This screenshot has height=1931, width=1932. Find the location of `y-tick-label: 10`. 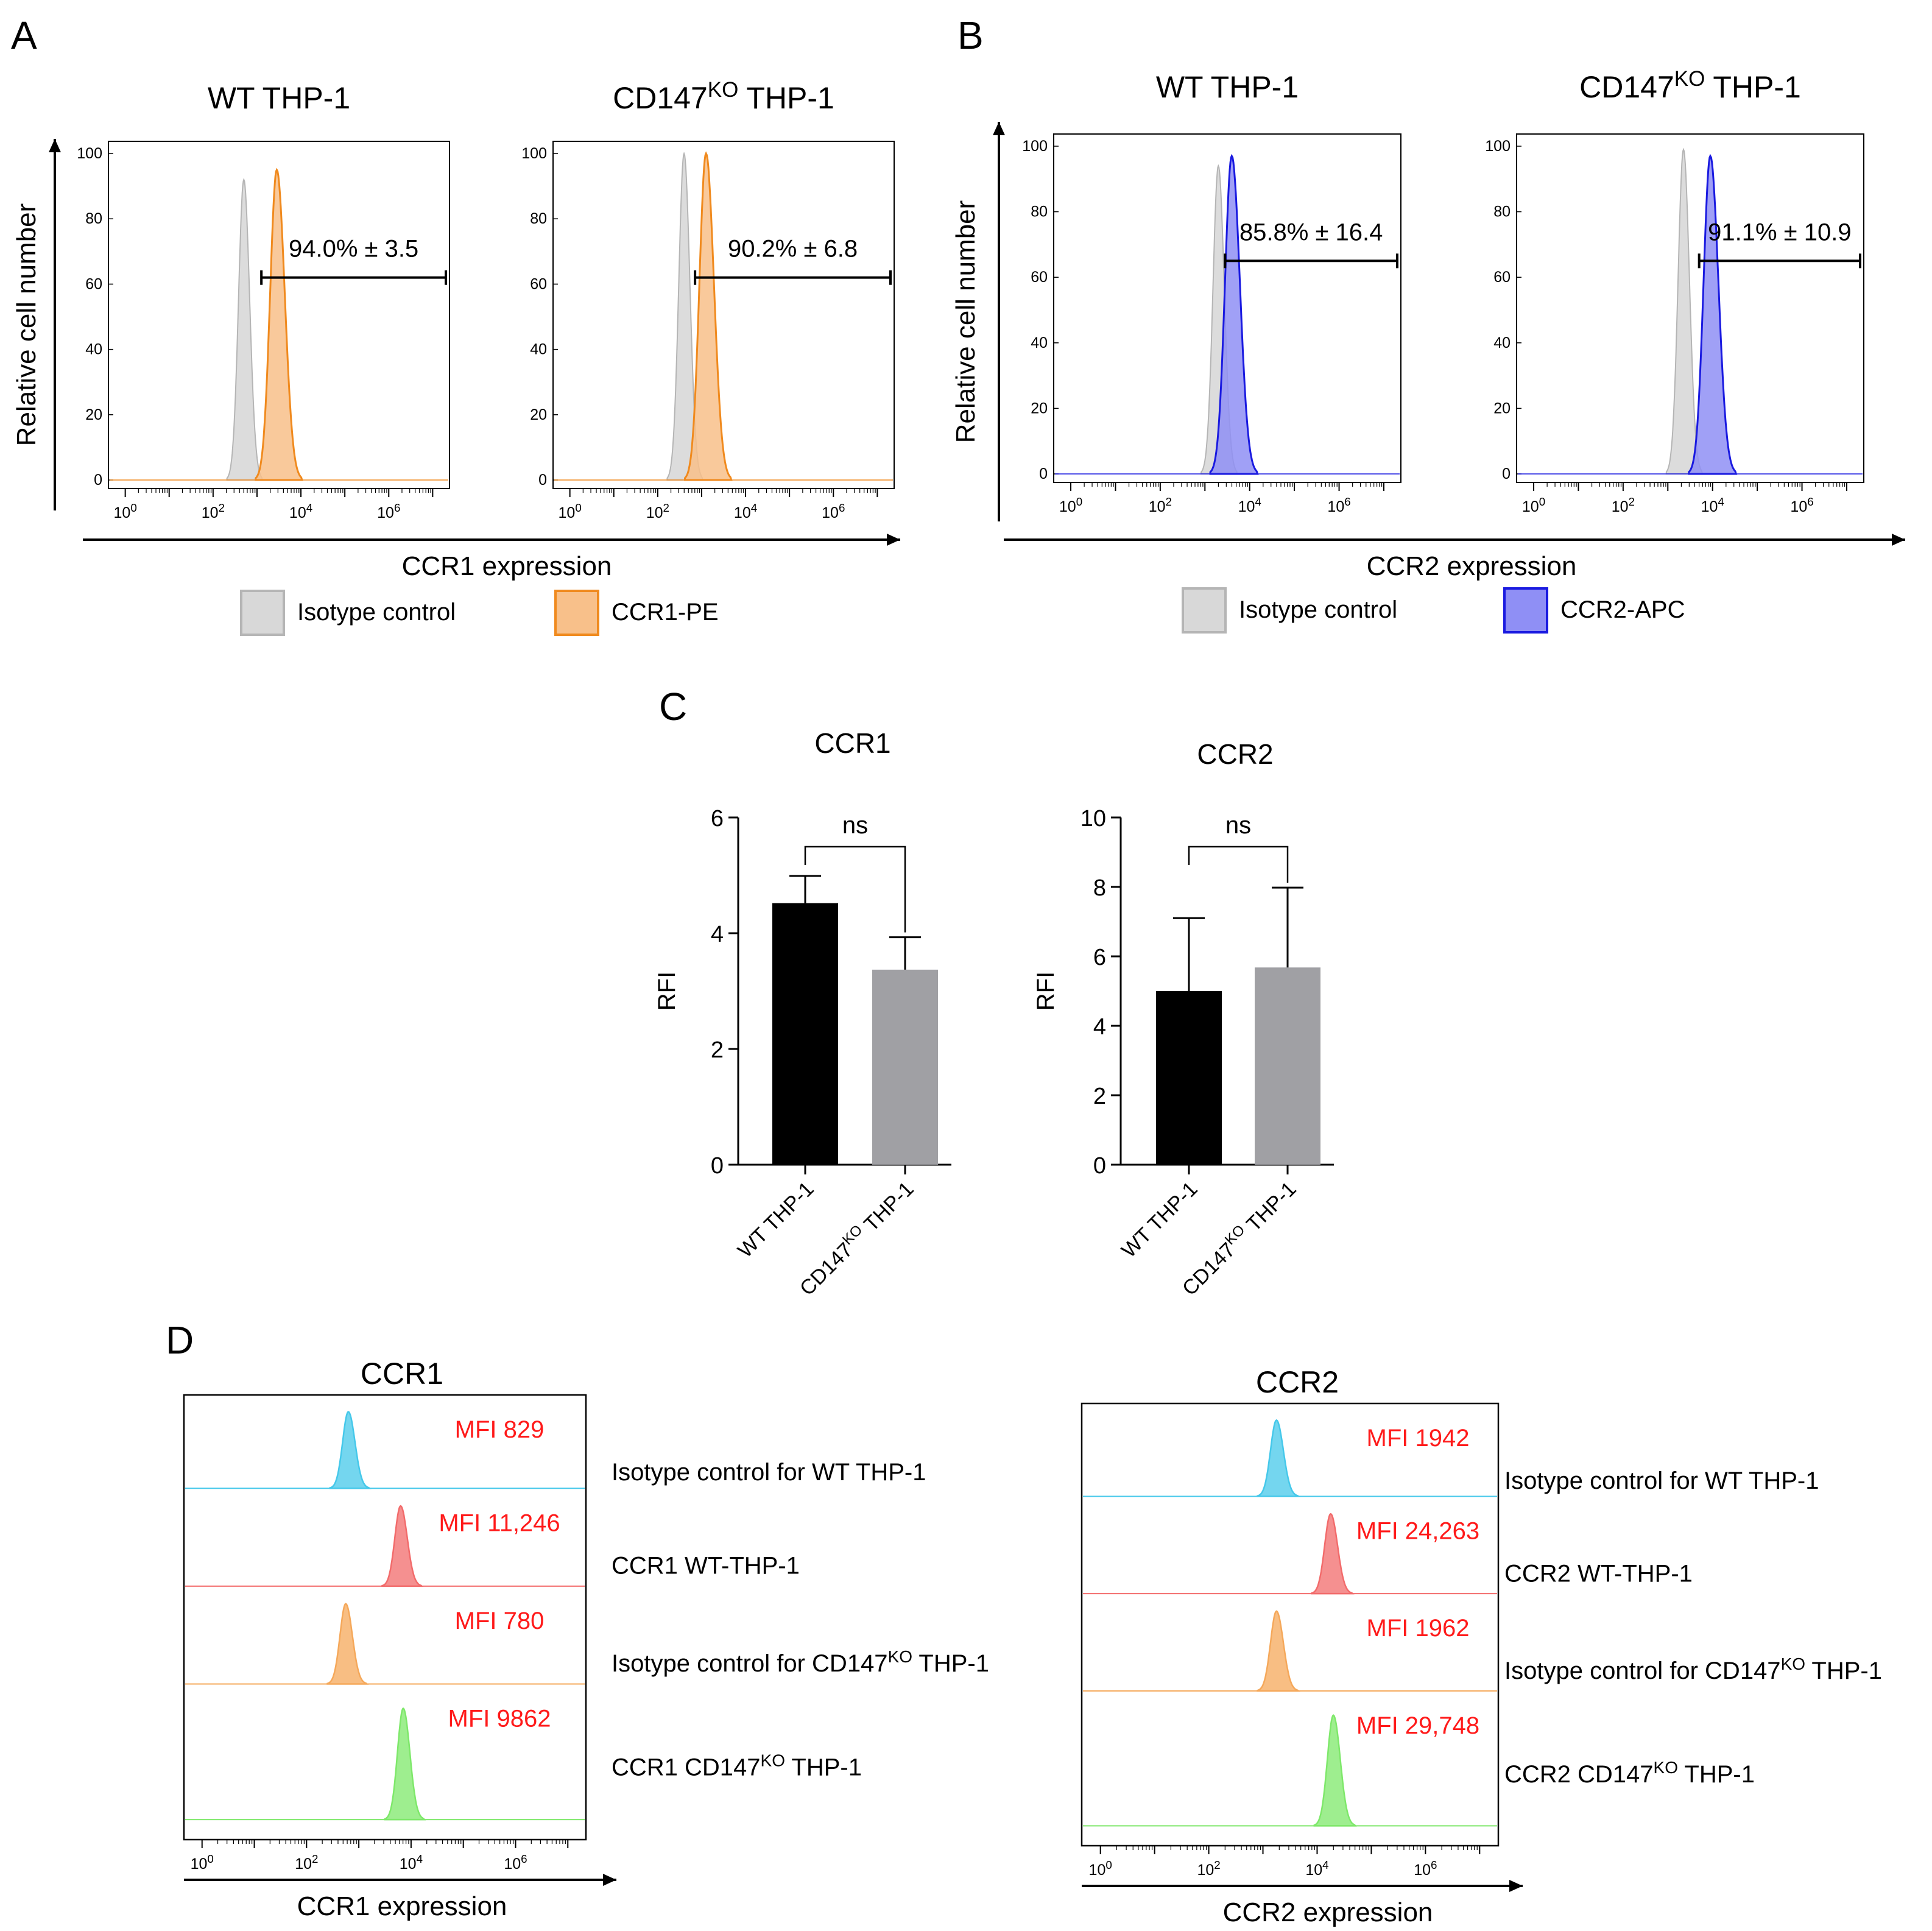

y-tick-label: 10 is located at coordinates (1093, 818).